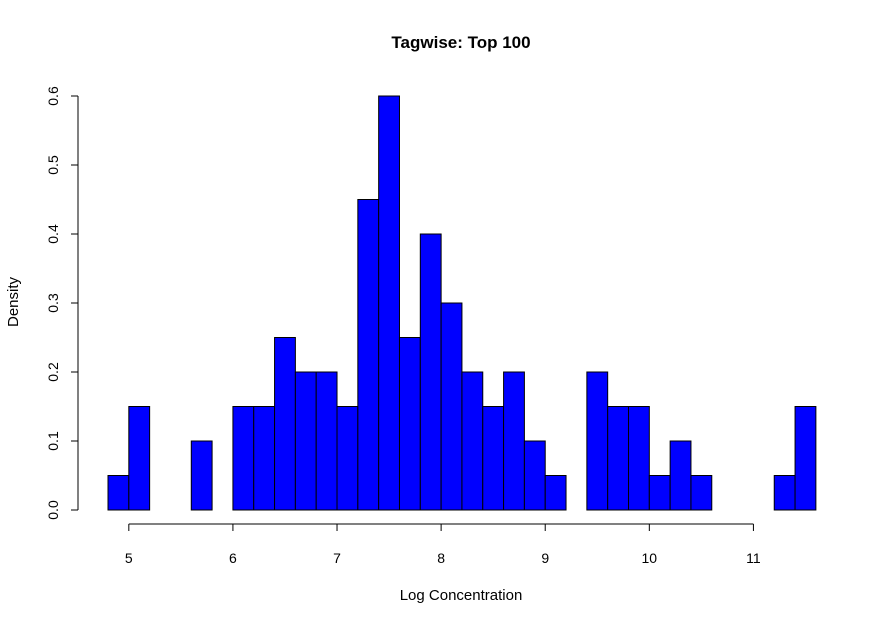  Describe the element at coordinates (441, 558) in the screenshot. I see `x-tick-label: 8` at that location.